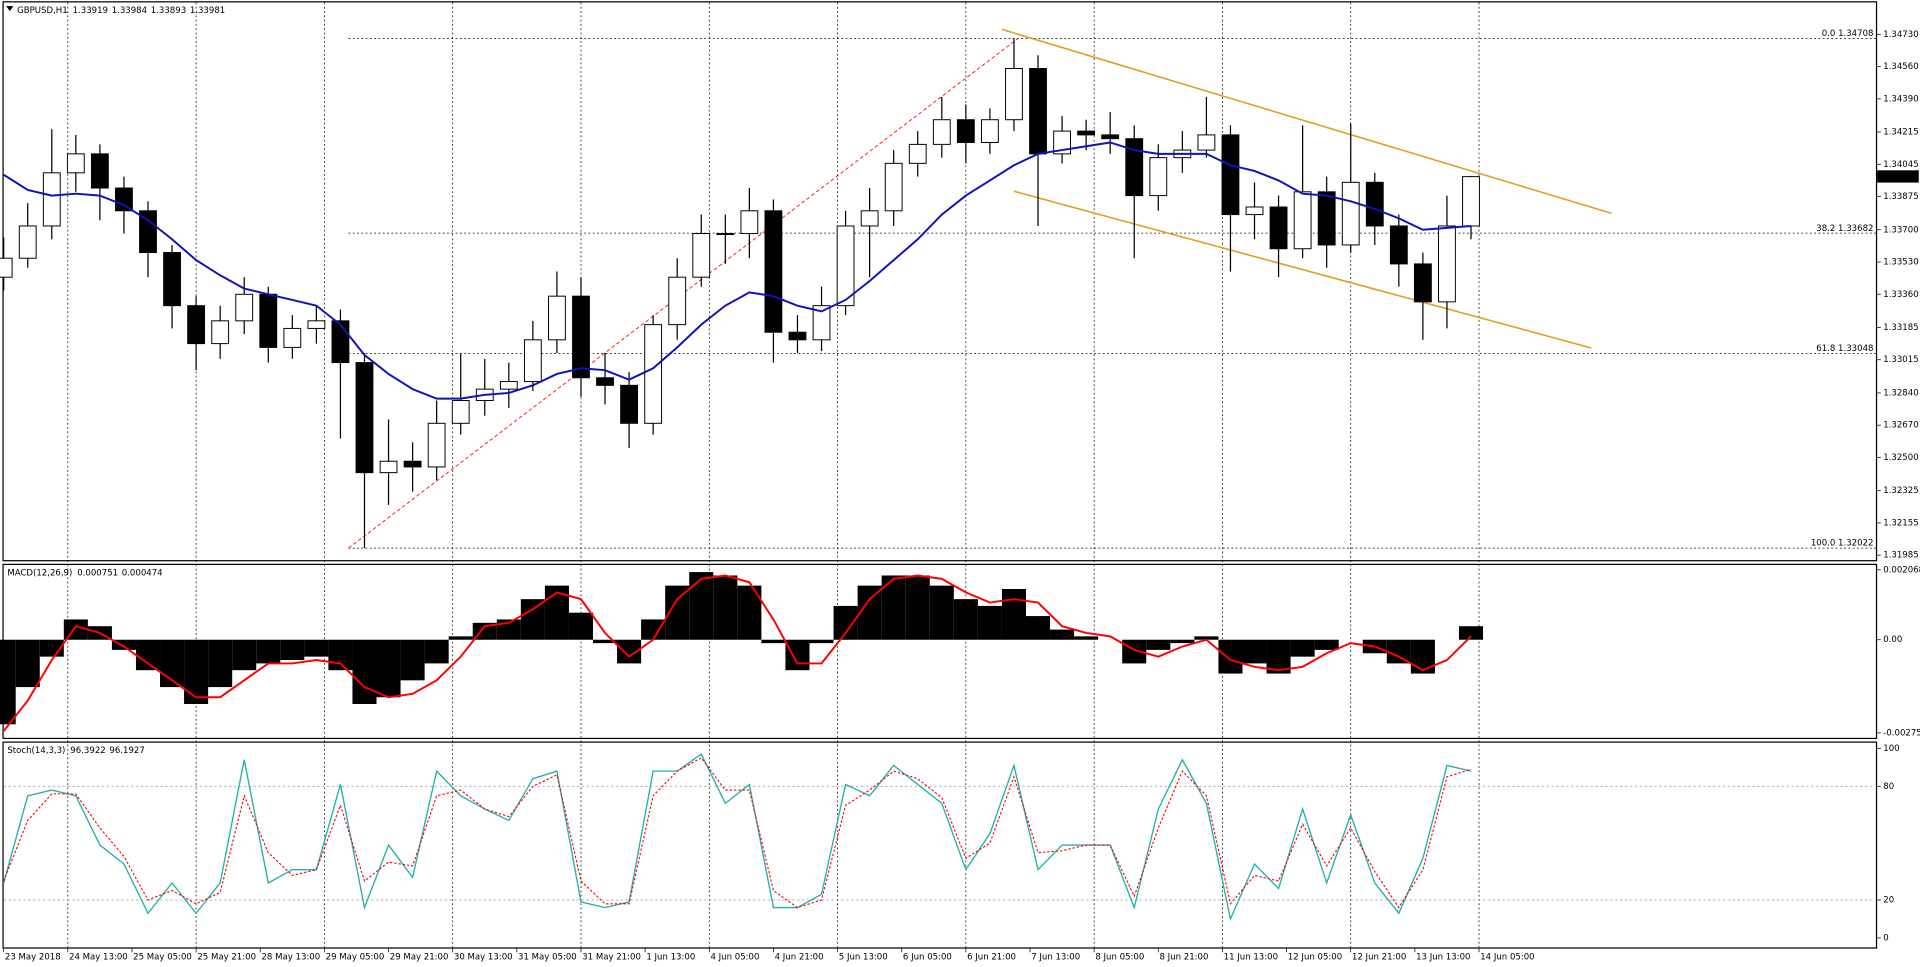 Image resolution: width=1920 pixels, height=967 pixels. Describe the element at coordinates (1119, 958) in the screenshot. I see `x-tick-label: 8 Jun 05:00` at that location.